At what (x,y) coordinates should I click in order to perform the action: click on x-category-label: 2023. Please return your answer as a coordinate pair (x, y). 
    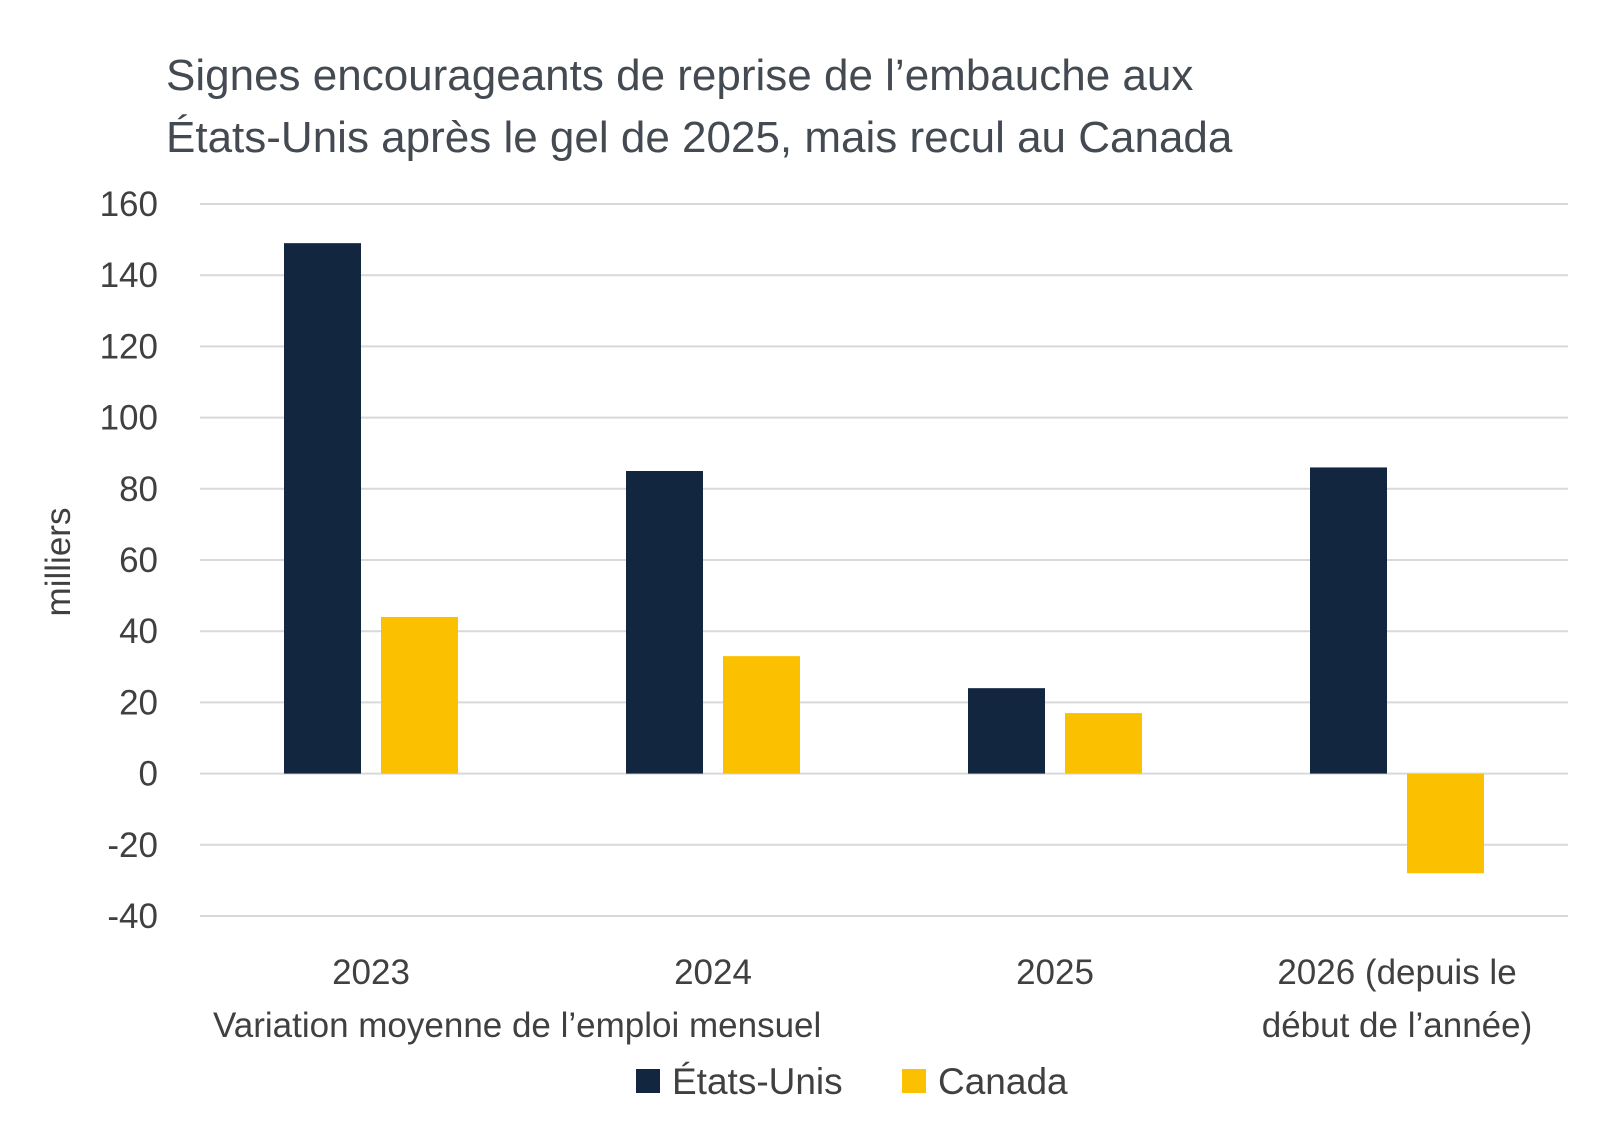
    Looking at the image, I should click on (371, 972).